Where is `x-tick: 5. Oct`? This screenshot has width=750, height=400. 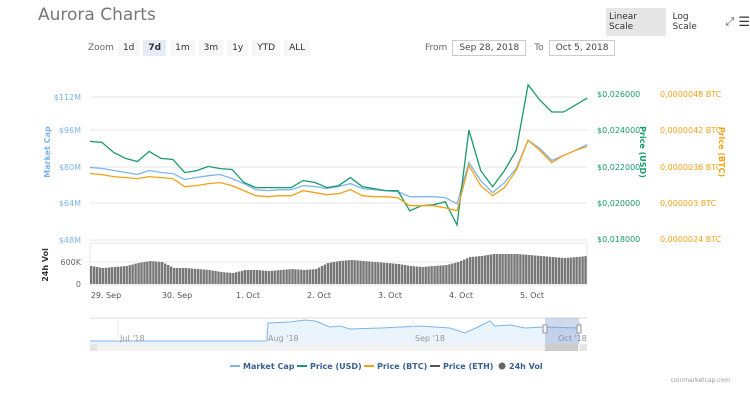
x-tick: 5. Oct is located at coordinates (532, 295).